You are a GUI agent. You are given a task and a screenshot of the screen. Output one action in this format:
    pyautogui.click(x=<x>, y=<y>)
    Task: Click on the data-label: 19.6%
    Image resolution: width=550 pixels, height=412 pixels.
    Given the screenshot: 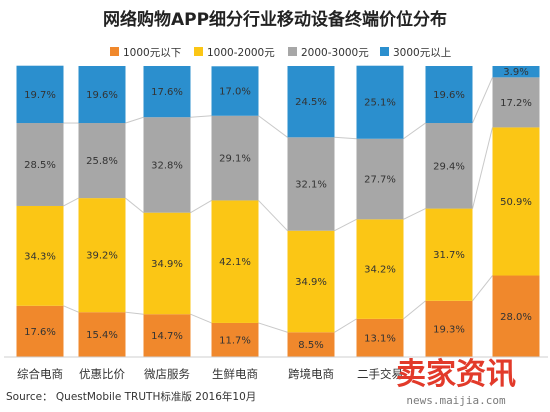 What is the action you would take?
    pyautogui.click(x=102, y=95)
    